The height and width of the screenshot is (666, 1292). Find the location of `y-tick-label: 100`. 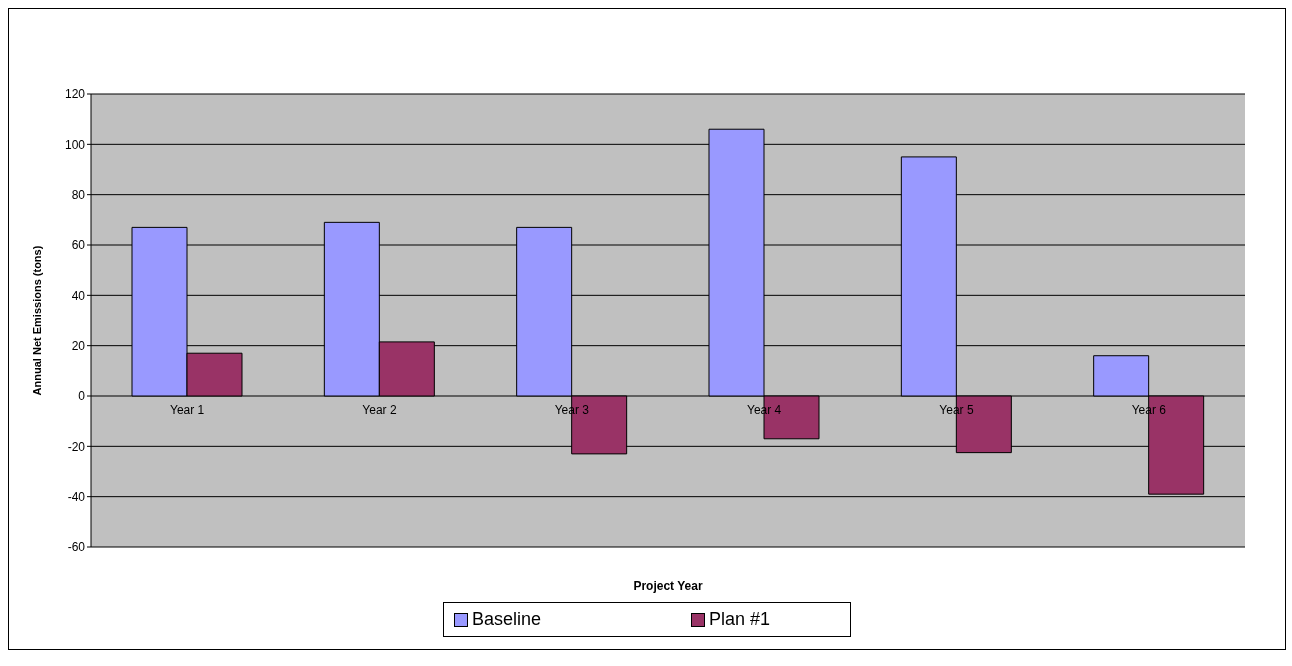

y-tick-label: 100 is located at coordinates (75, 144).